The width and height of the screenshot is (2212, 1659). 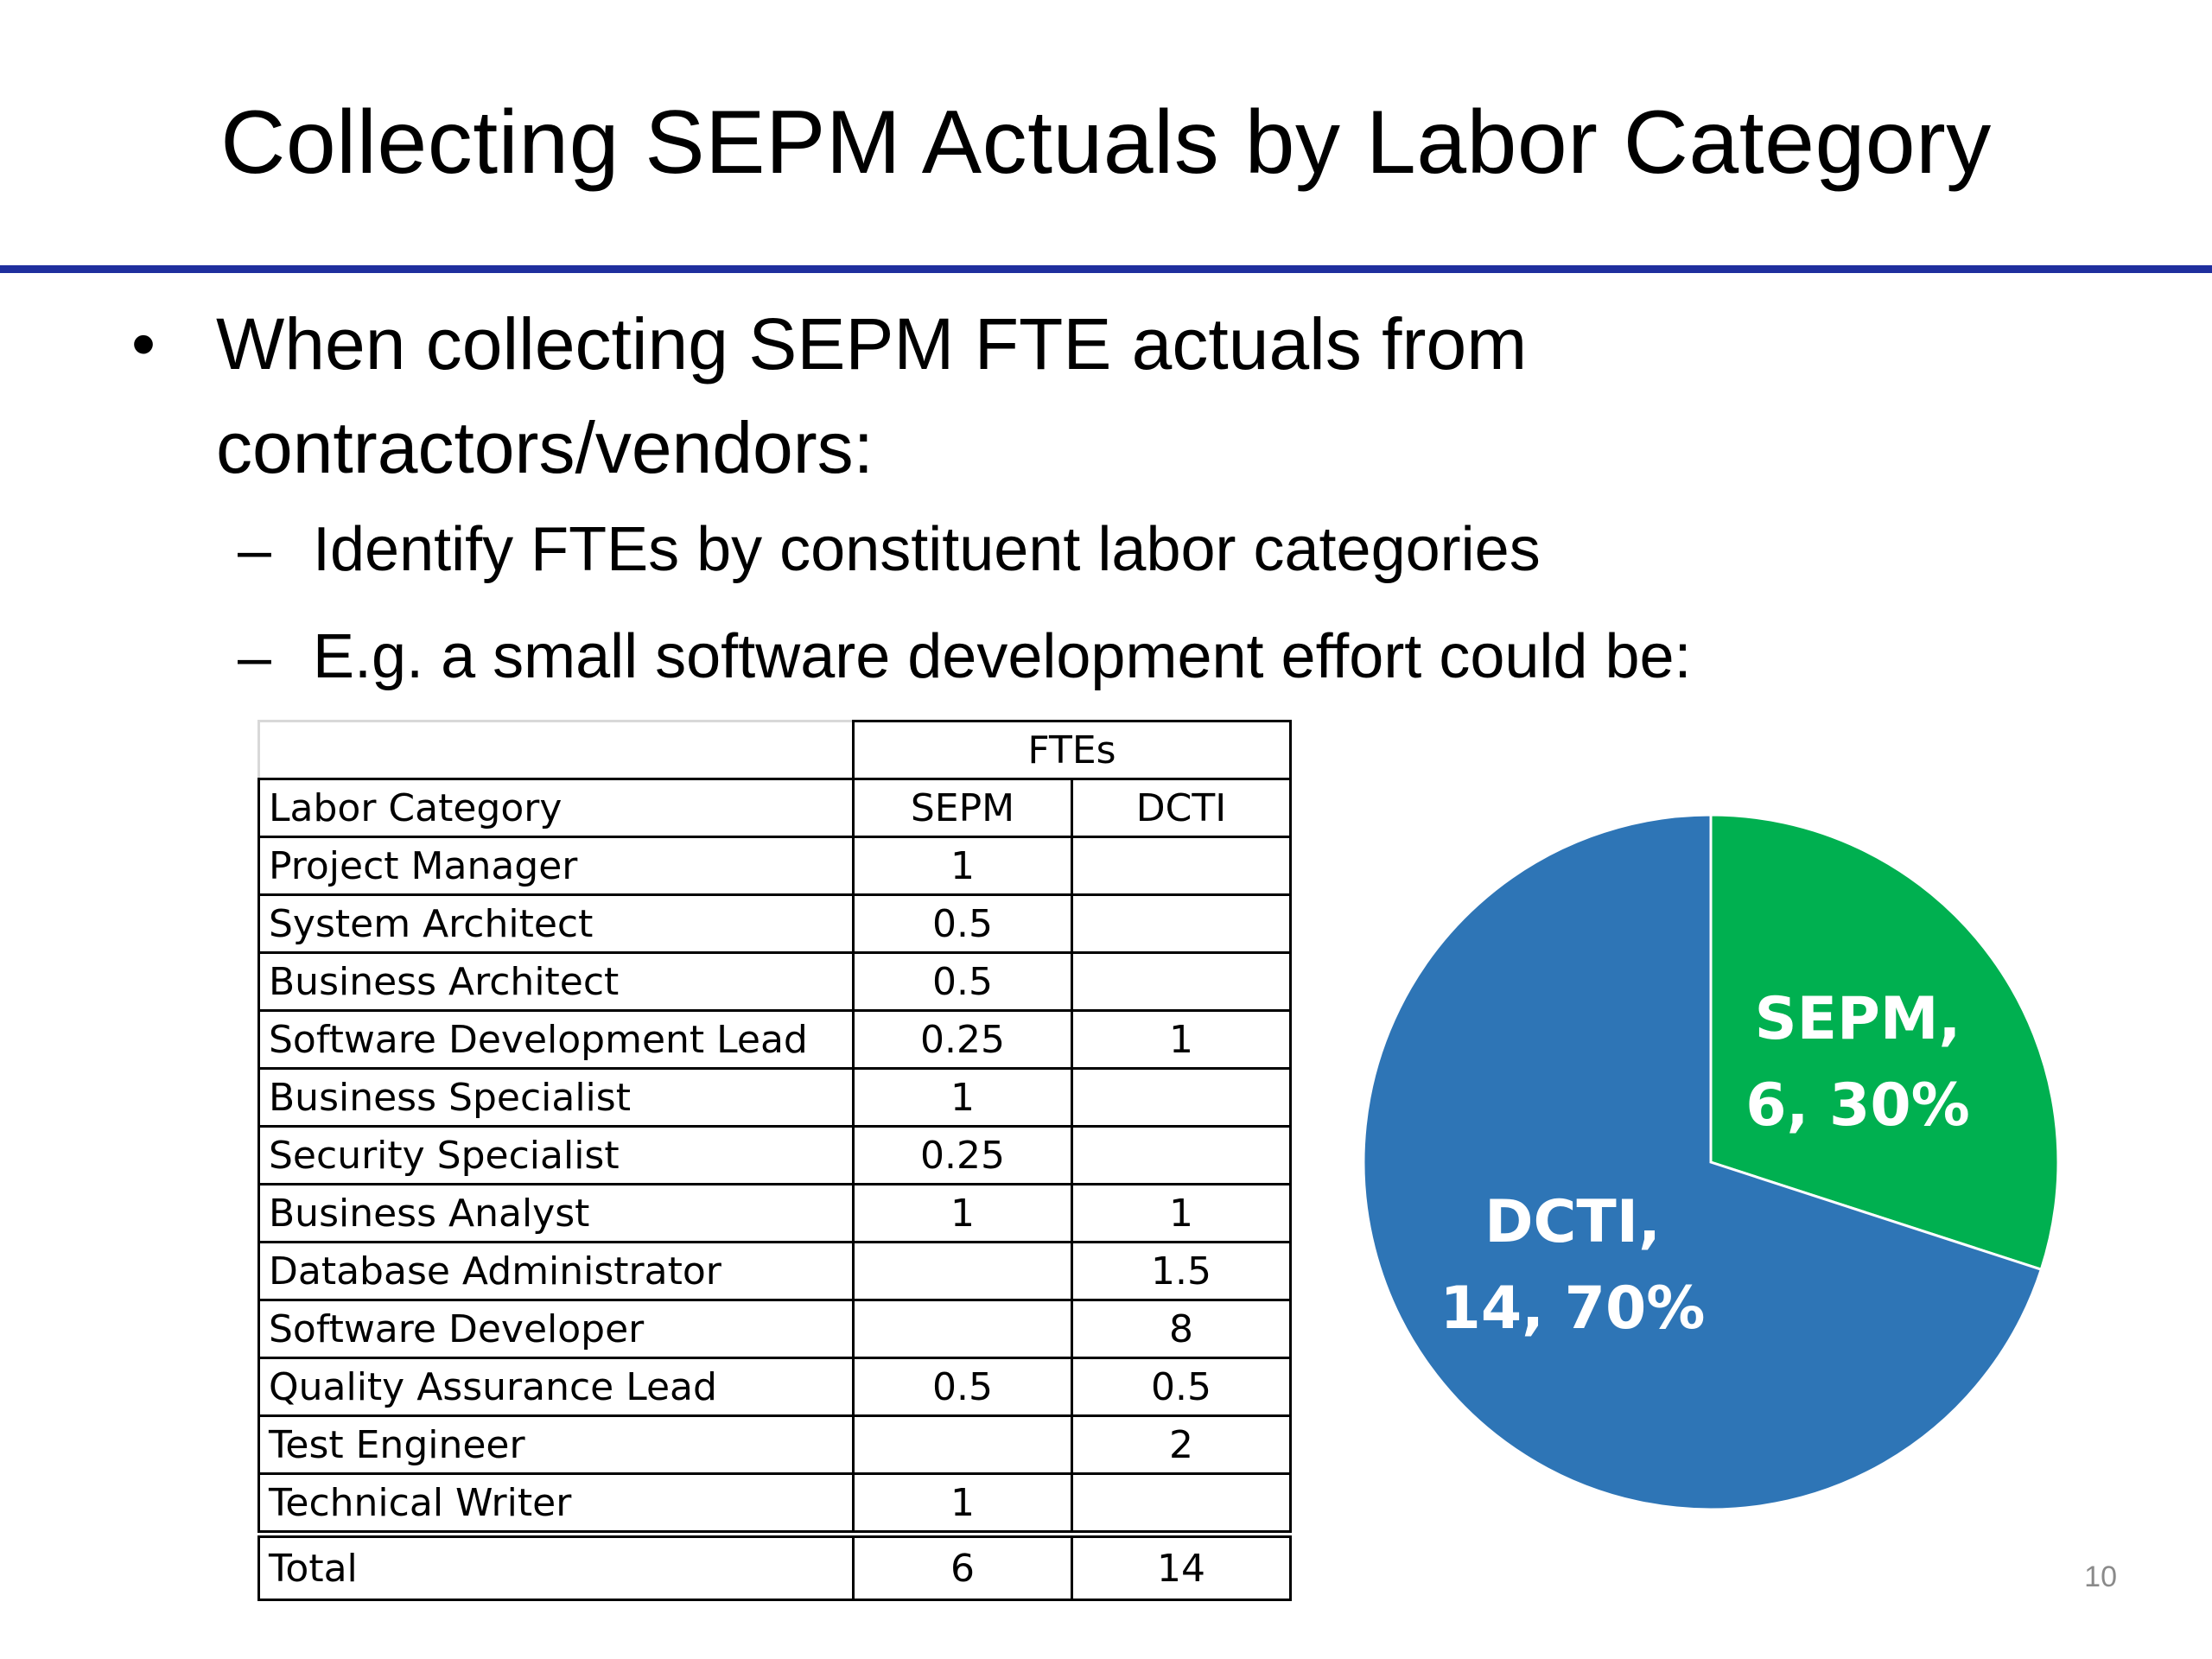 I want to click on pie-slice-sepm, so click(x=1884, y=1042).